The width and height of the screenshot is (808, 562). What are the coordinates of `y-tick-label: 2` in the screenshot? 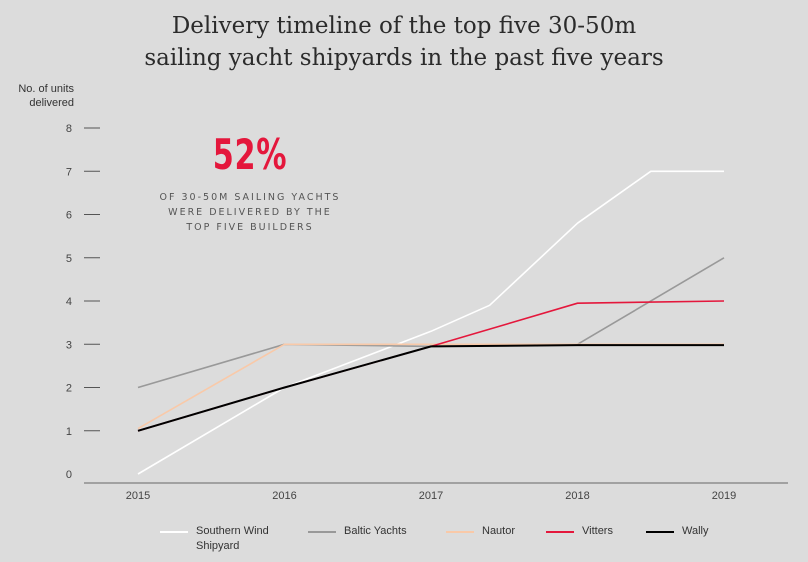 It's located at (69, 389).